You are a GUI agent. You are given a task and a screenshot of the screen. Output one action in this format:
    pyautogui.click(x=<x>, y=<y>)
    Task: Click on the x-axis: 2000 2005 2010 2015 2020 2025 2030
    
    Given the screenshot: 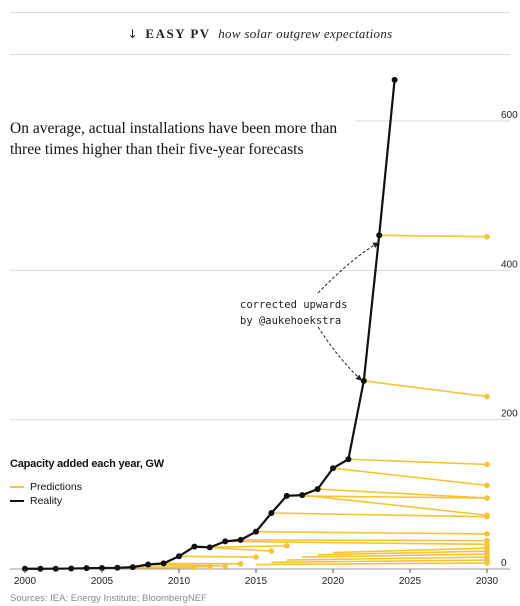 What is the action you would take?
    pyautogui.click(x=256, y=578)
    